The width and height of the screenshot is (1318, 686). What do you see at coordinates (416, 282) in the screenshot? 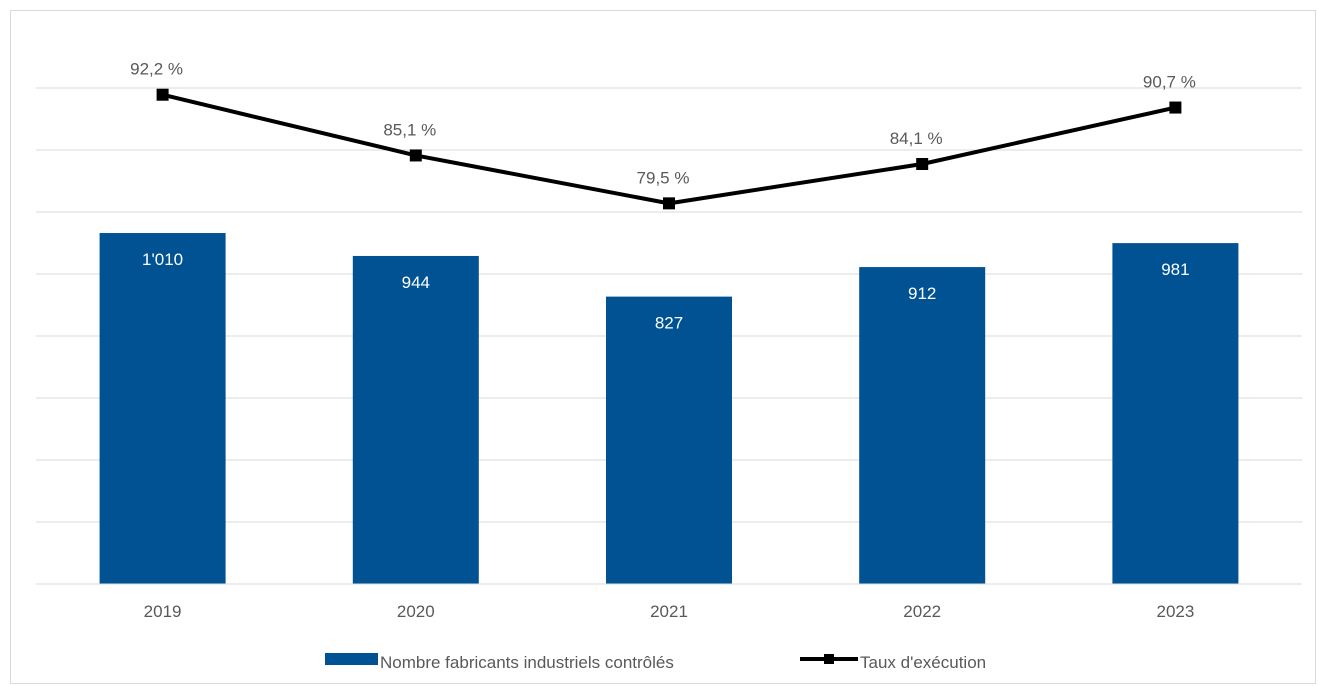
I see `bar-label-2020: 944` at bounding box center [416, 282].